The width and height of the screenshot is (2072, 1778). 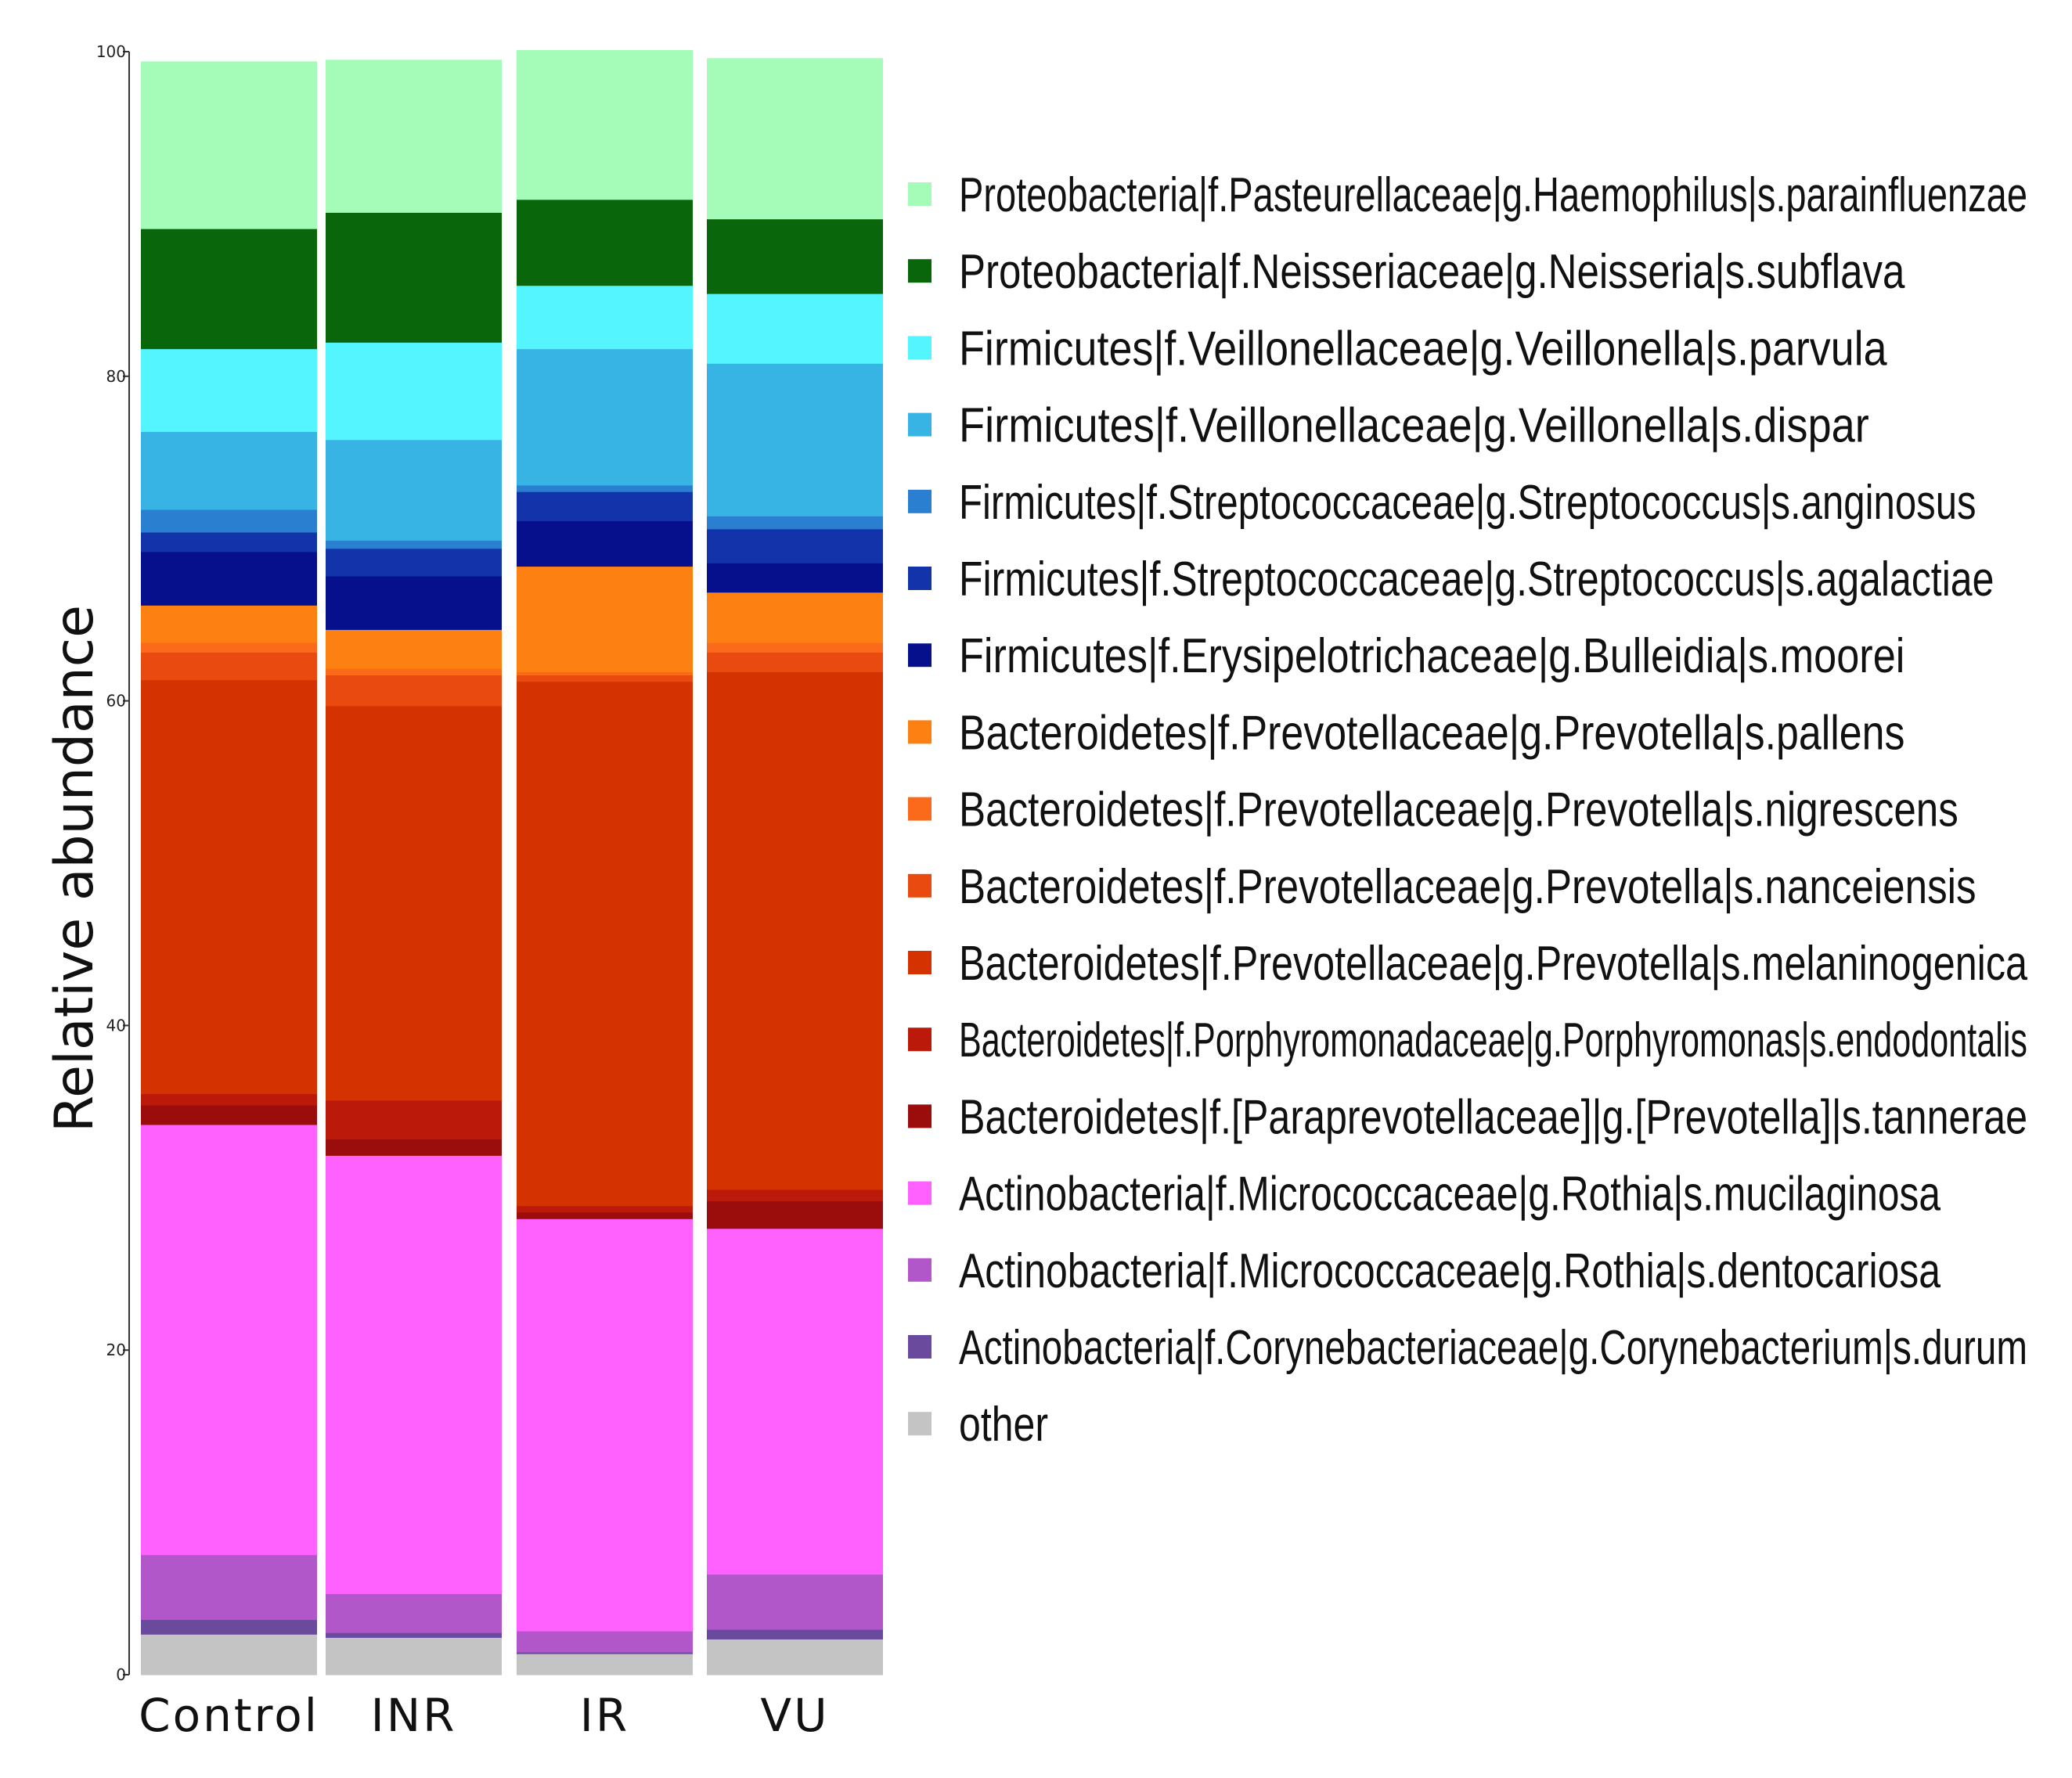 I want to click on legend-label: other, so click(x=1003, y=1425).